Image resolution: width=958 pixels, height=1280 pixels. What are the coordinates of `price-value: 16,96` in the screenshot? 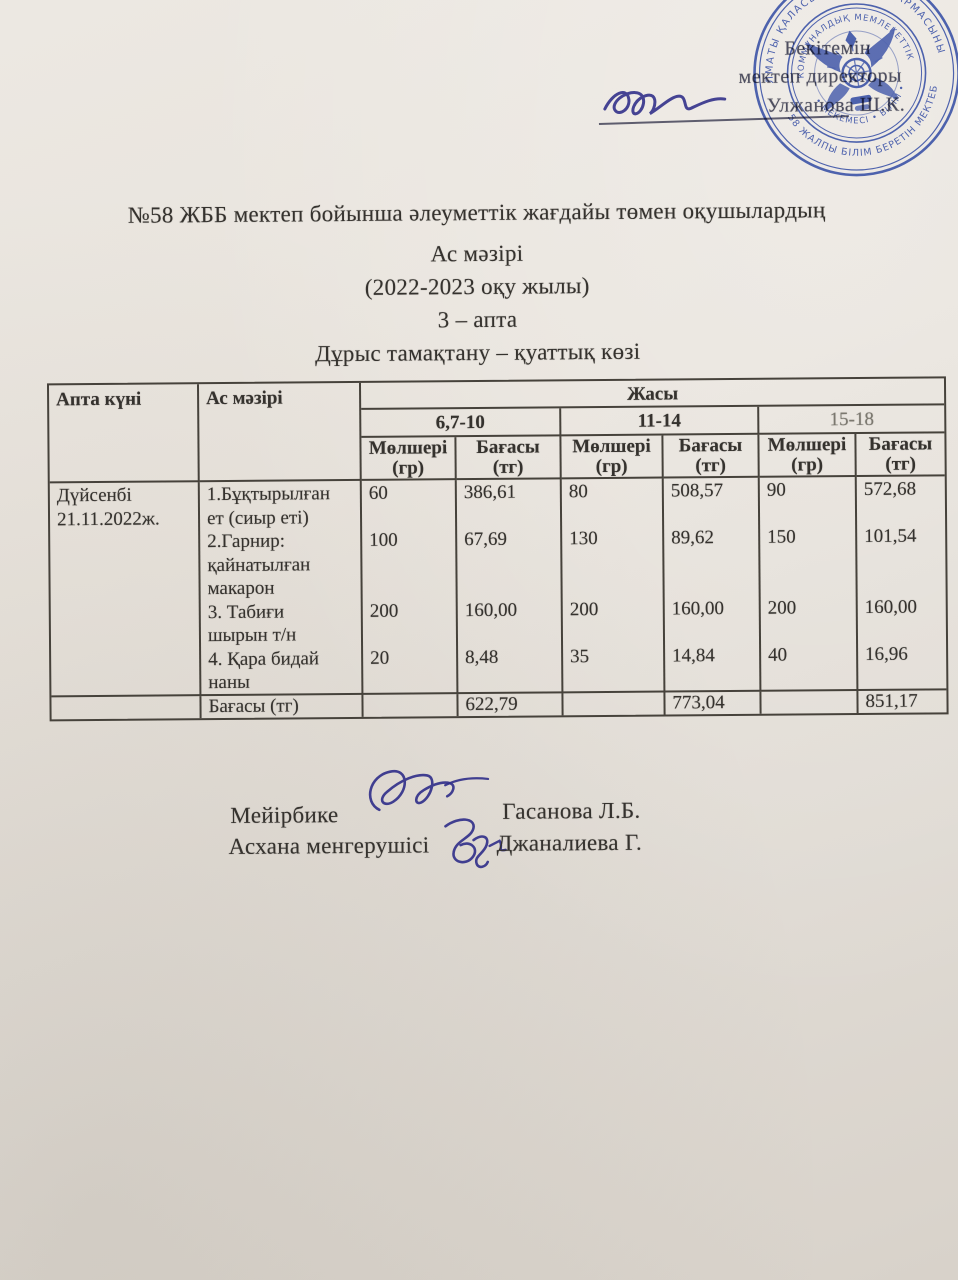 It's located at (886, 654).